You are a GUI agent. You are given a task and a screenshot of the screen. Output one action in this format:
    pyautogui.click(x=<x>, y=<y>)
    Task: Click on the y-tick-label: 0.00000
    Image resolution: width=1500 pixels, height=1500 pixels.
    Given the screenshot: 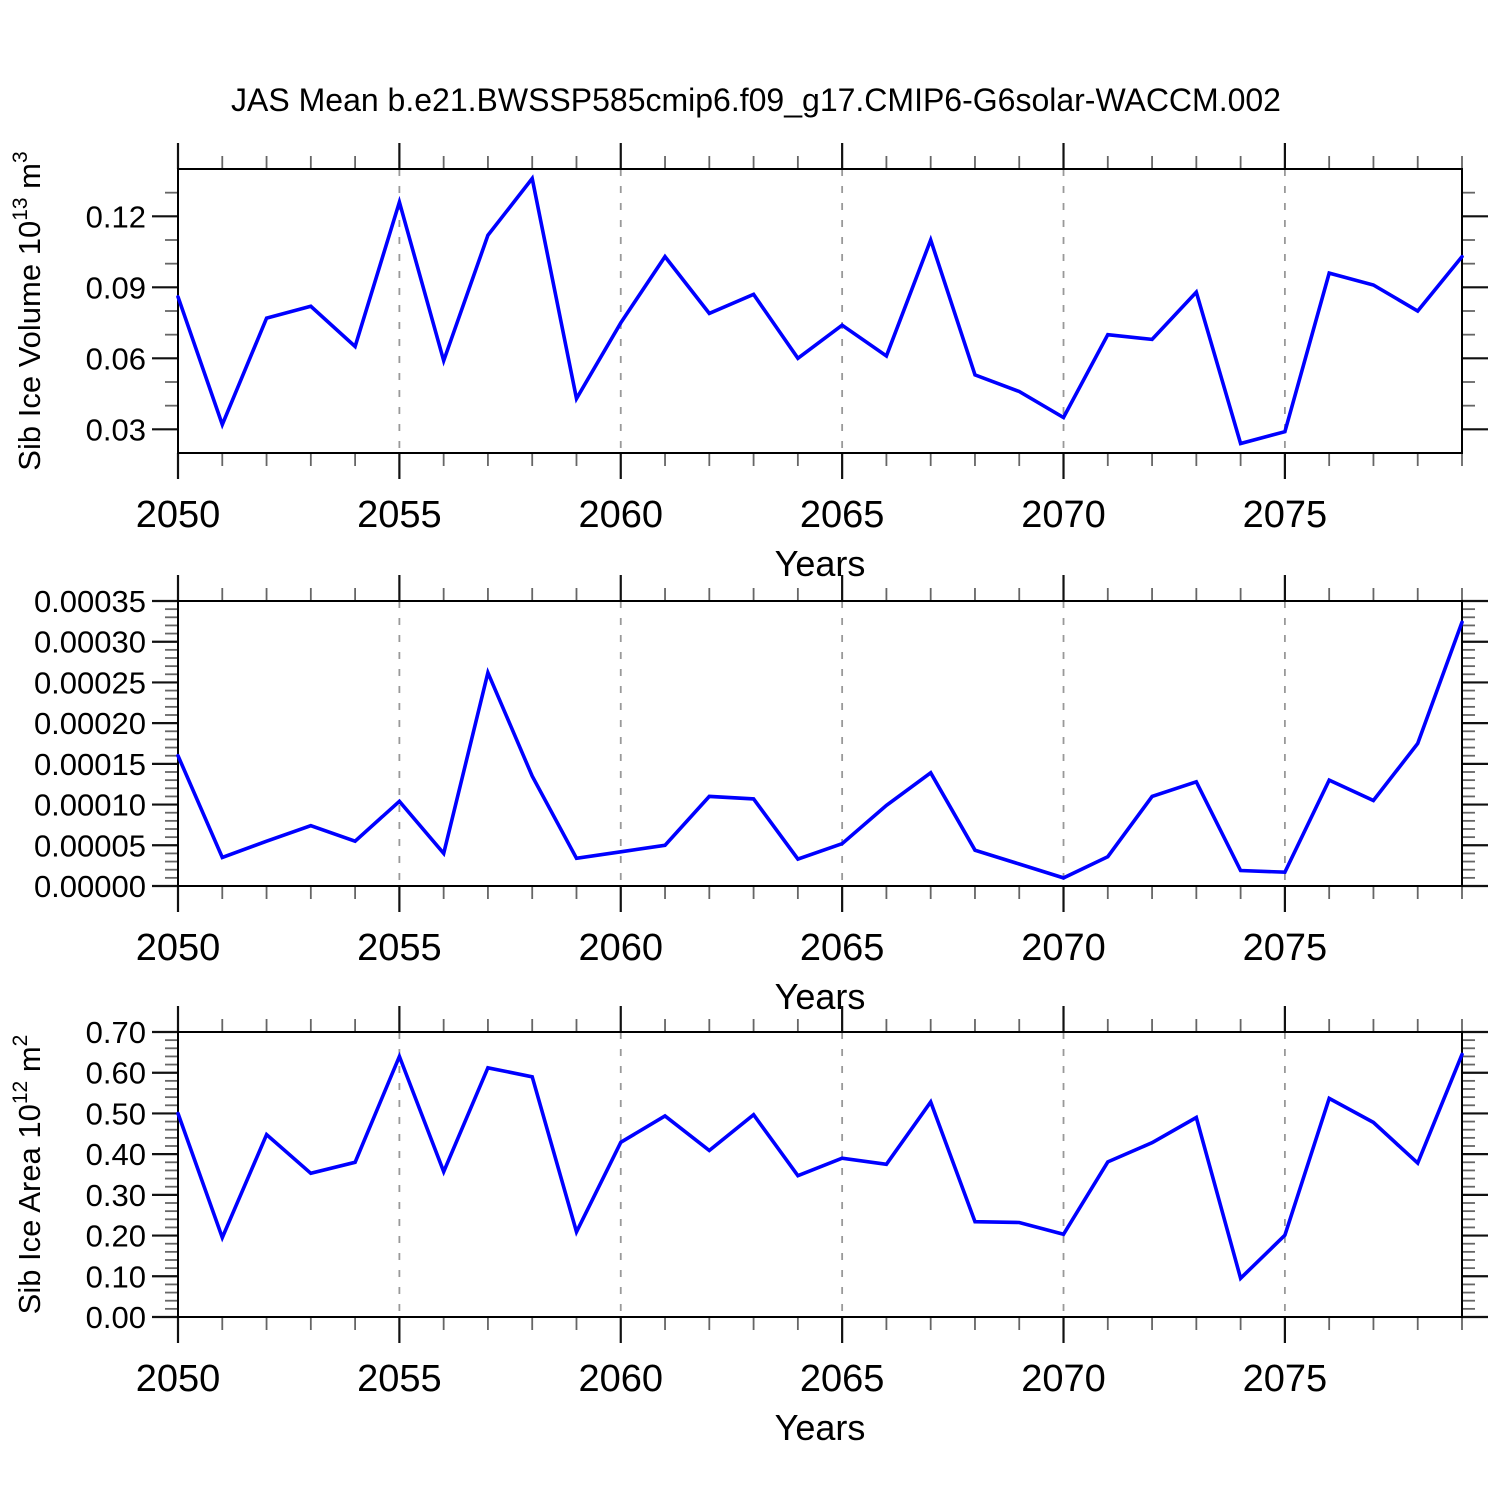 What is the action you would take?
    pyautogui.click(x=90, y=886)
    